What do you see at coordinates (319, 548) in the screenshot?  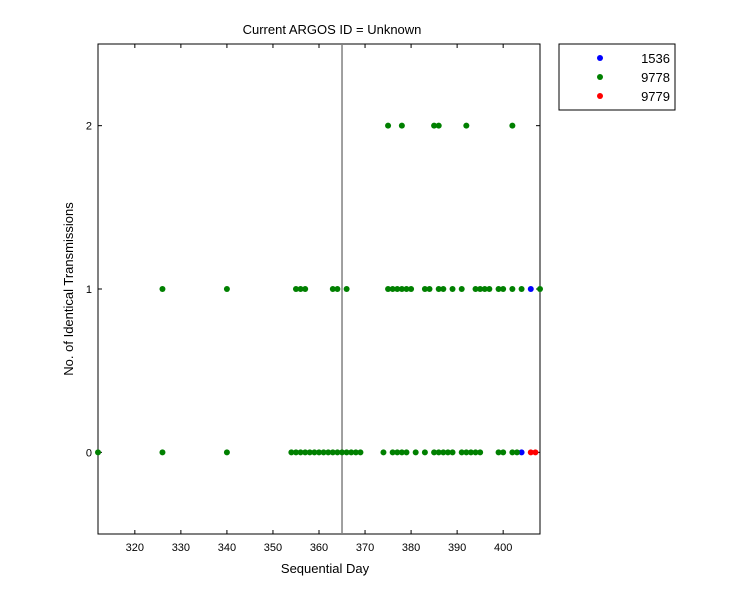 I see `x-tick-label: 360` at bounding box center [319, 548].